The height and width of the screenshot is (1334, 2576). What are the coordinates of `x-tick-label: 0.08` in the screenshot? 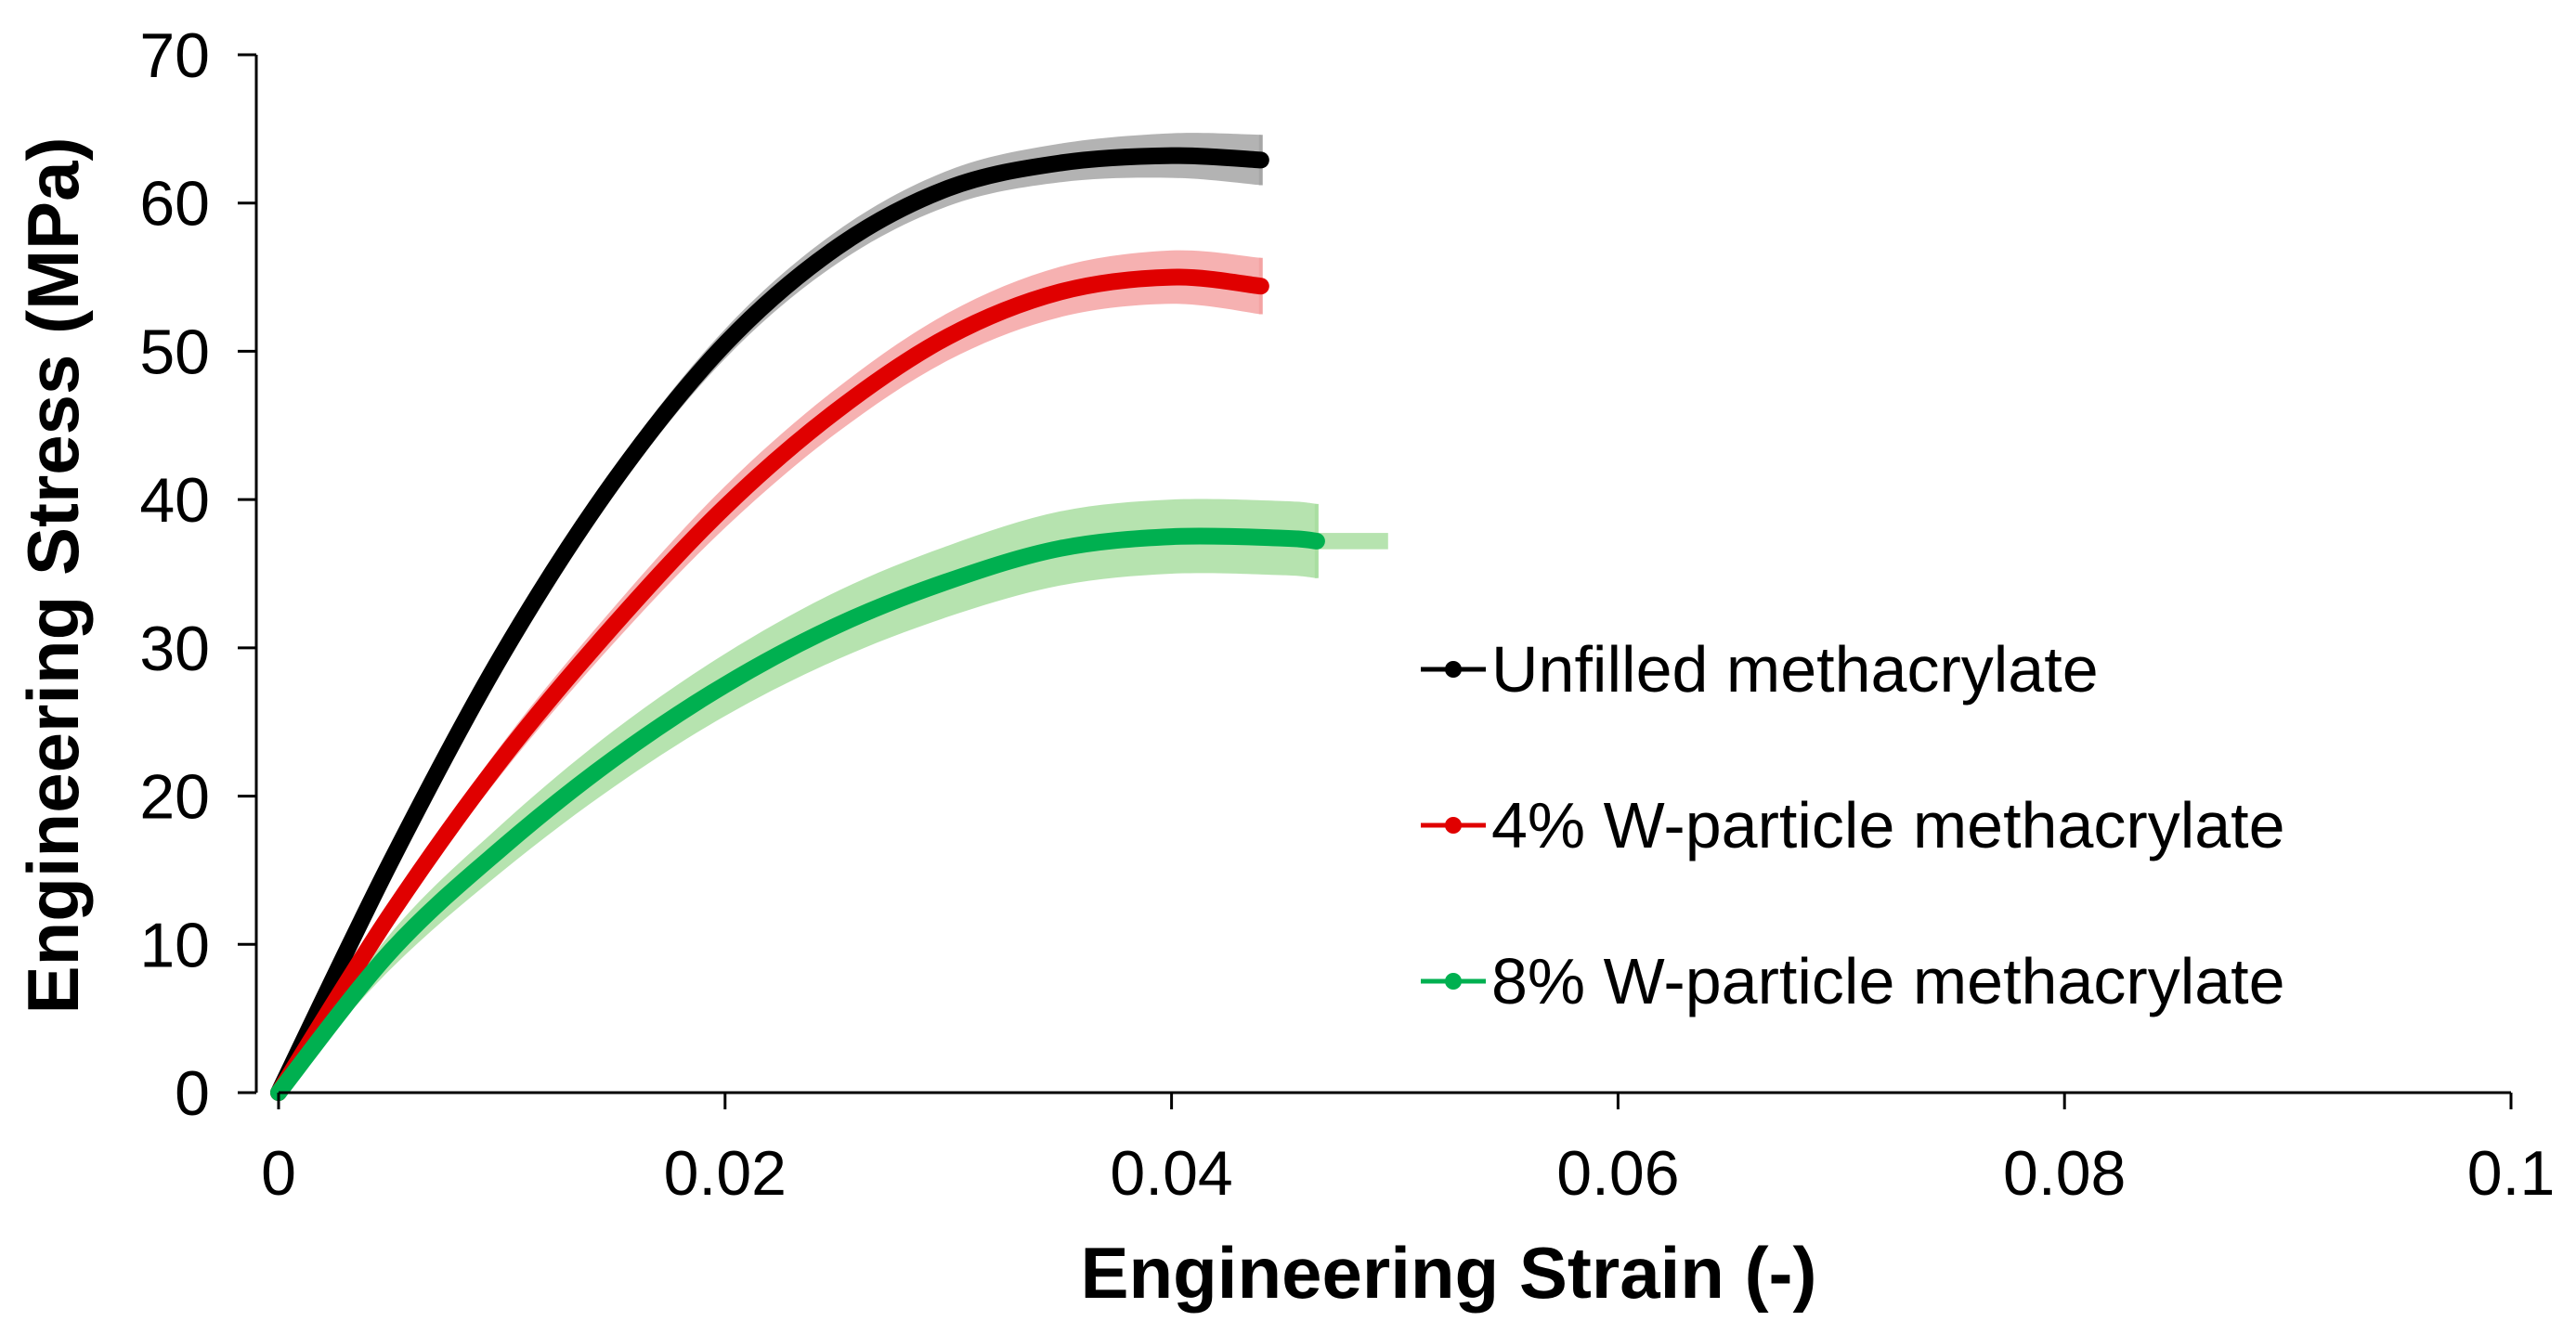 It's located at (2064, 1173).